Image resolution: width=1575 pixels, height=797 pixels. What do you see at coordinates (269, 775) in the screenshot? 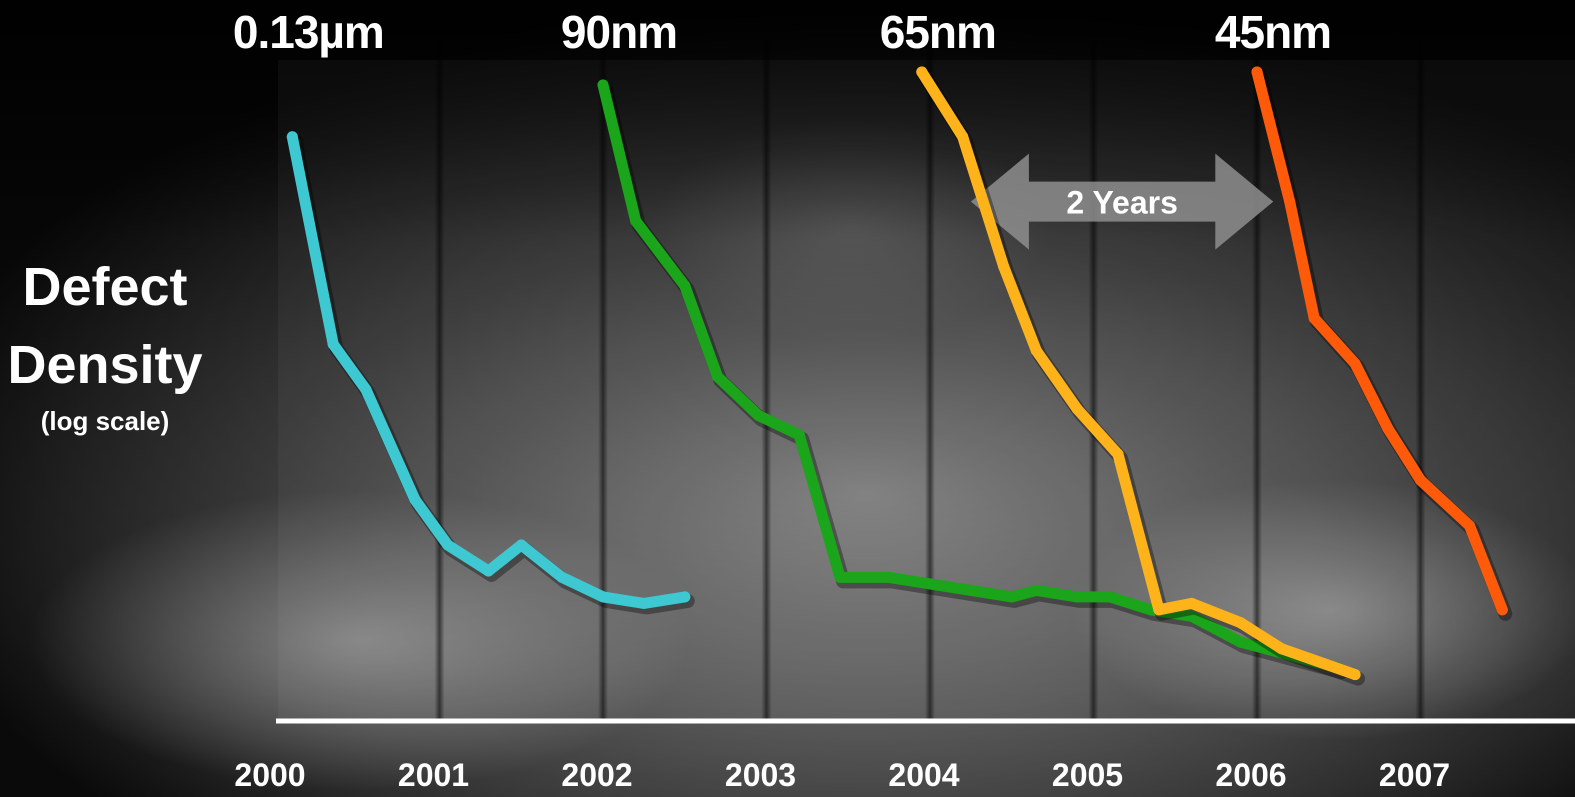
I see `x-tick-label-2000: 2000` at bounding box center [269, 775].